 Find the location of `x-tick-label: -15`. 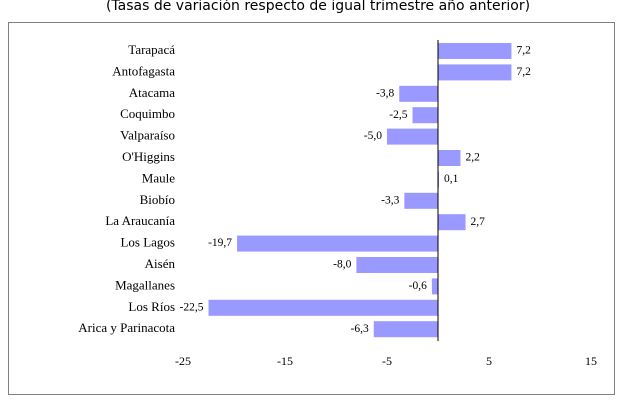

x-tick-label: -15 is located at coordinates (285, 361).